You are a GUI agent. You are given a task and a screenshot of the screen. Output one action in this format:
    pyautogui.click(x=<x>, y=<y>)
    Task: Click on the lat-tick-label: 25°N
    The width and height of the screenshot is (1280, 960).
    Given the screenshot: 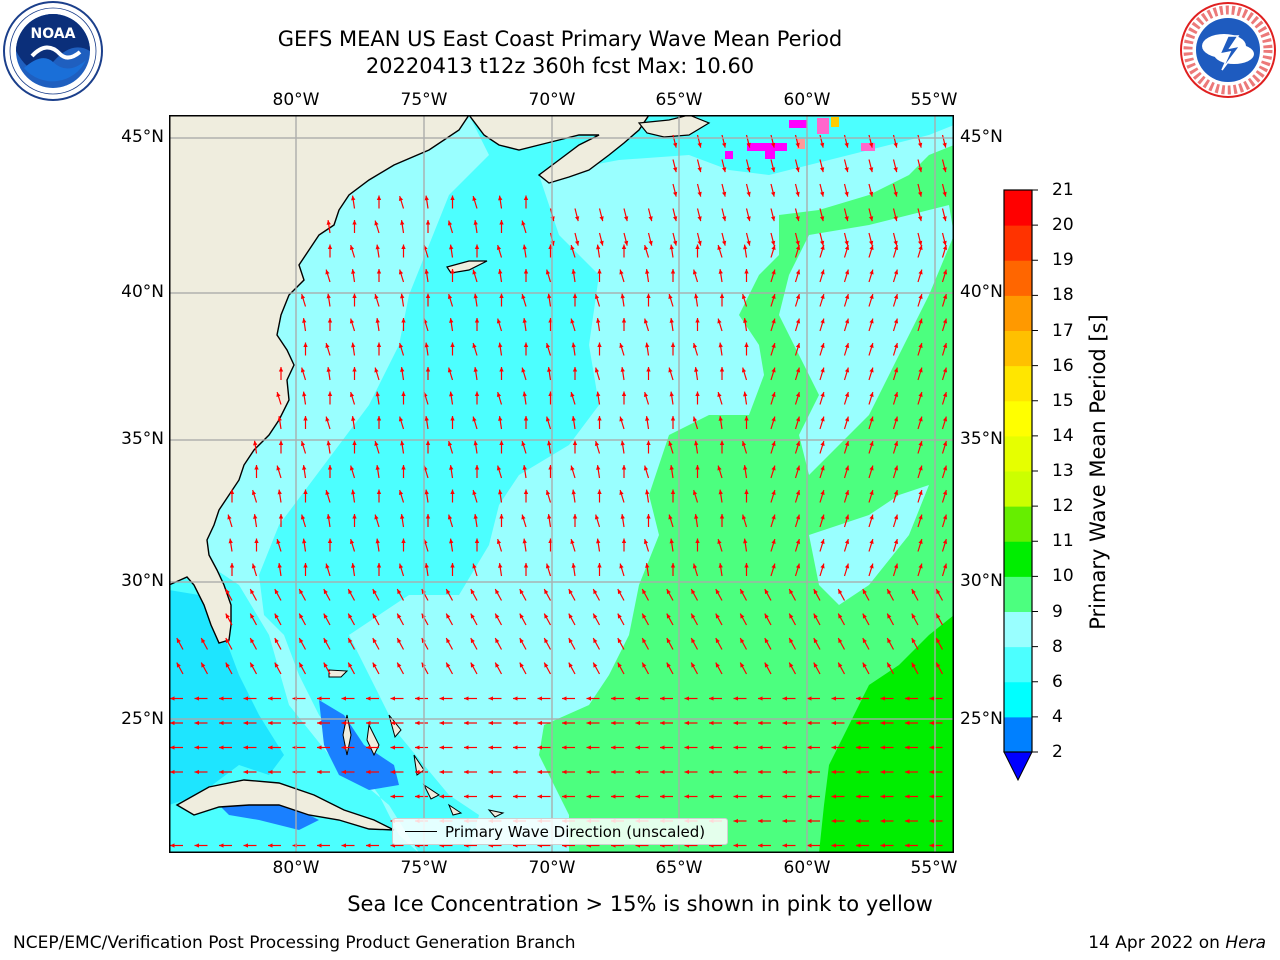 What is the action you would take?
    pyautogui.click(x=981, y=719)
    